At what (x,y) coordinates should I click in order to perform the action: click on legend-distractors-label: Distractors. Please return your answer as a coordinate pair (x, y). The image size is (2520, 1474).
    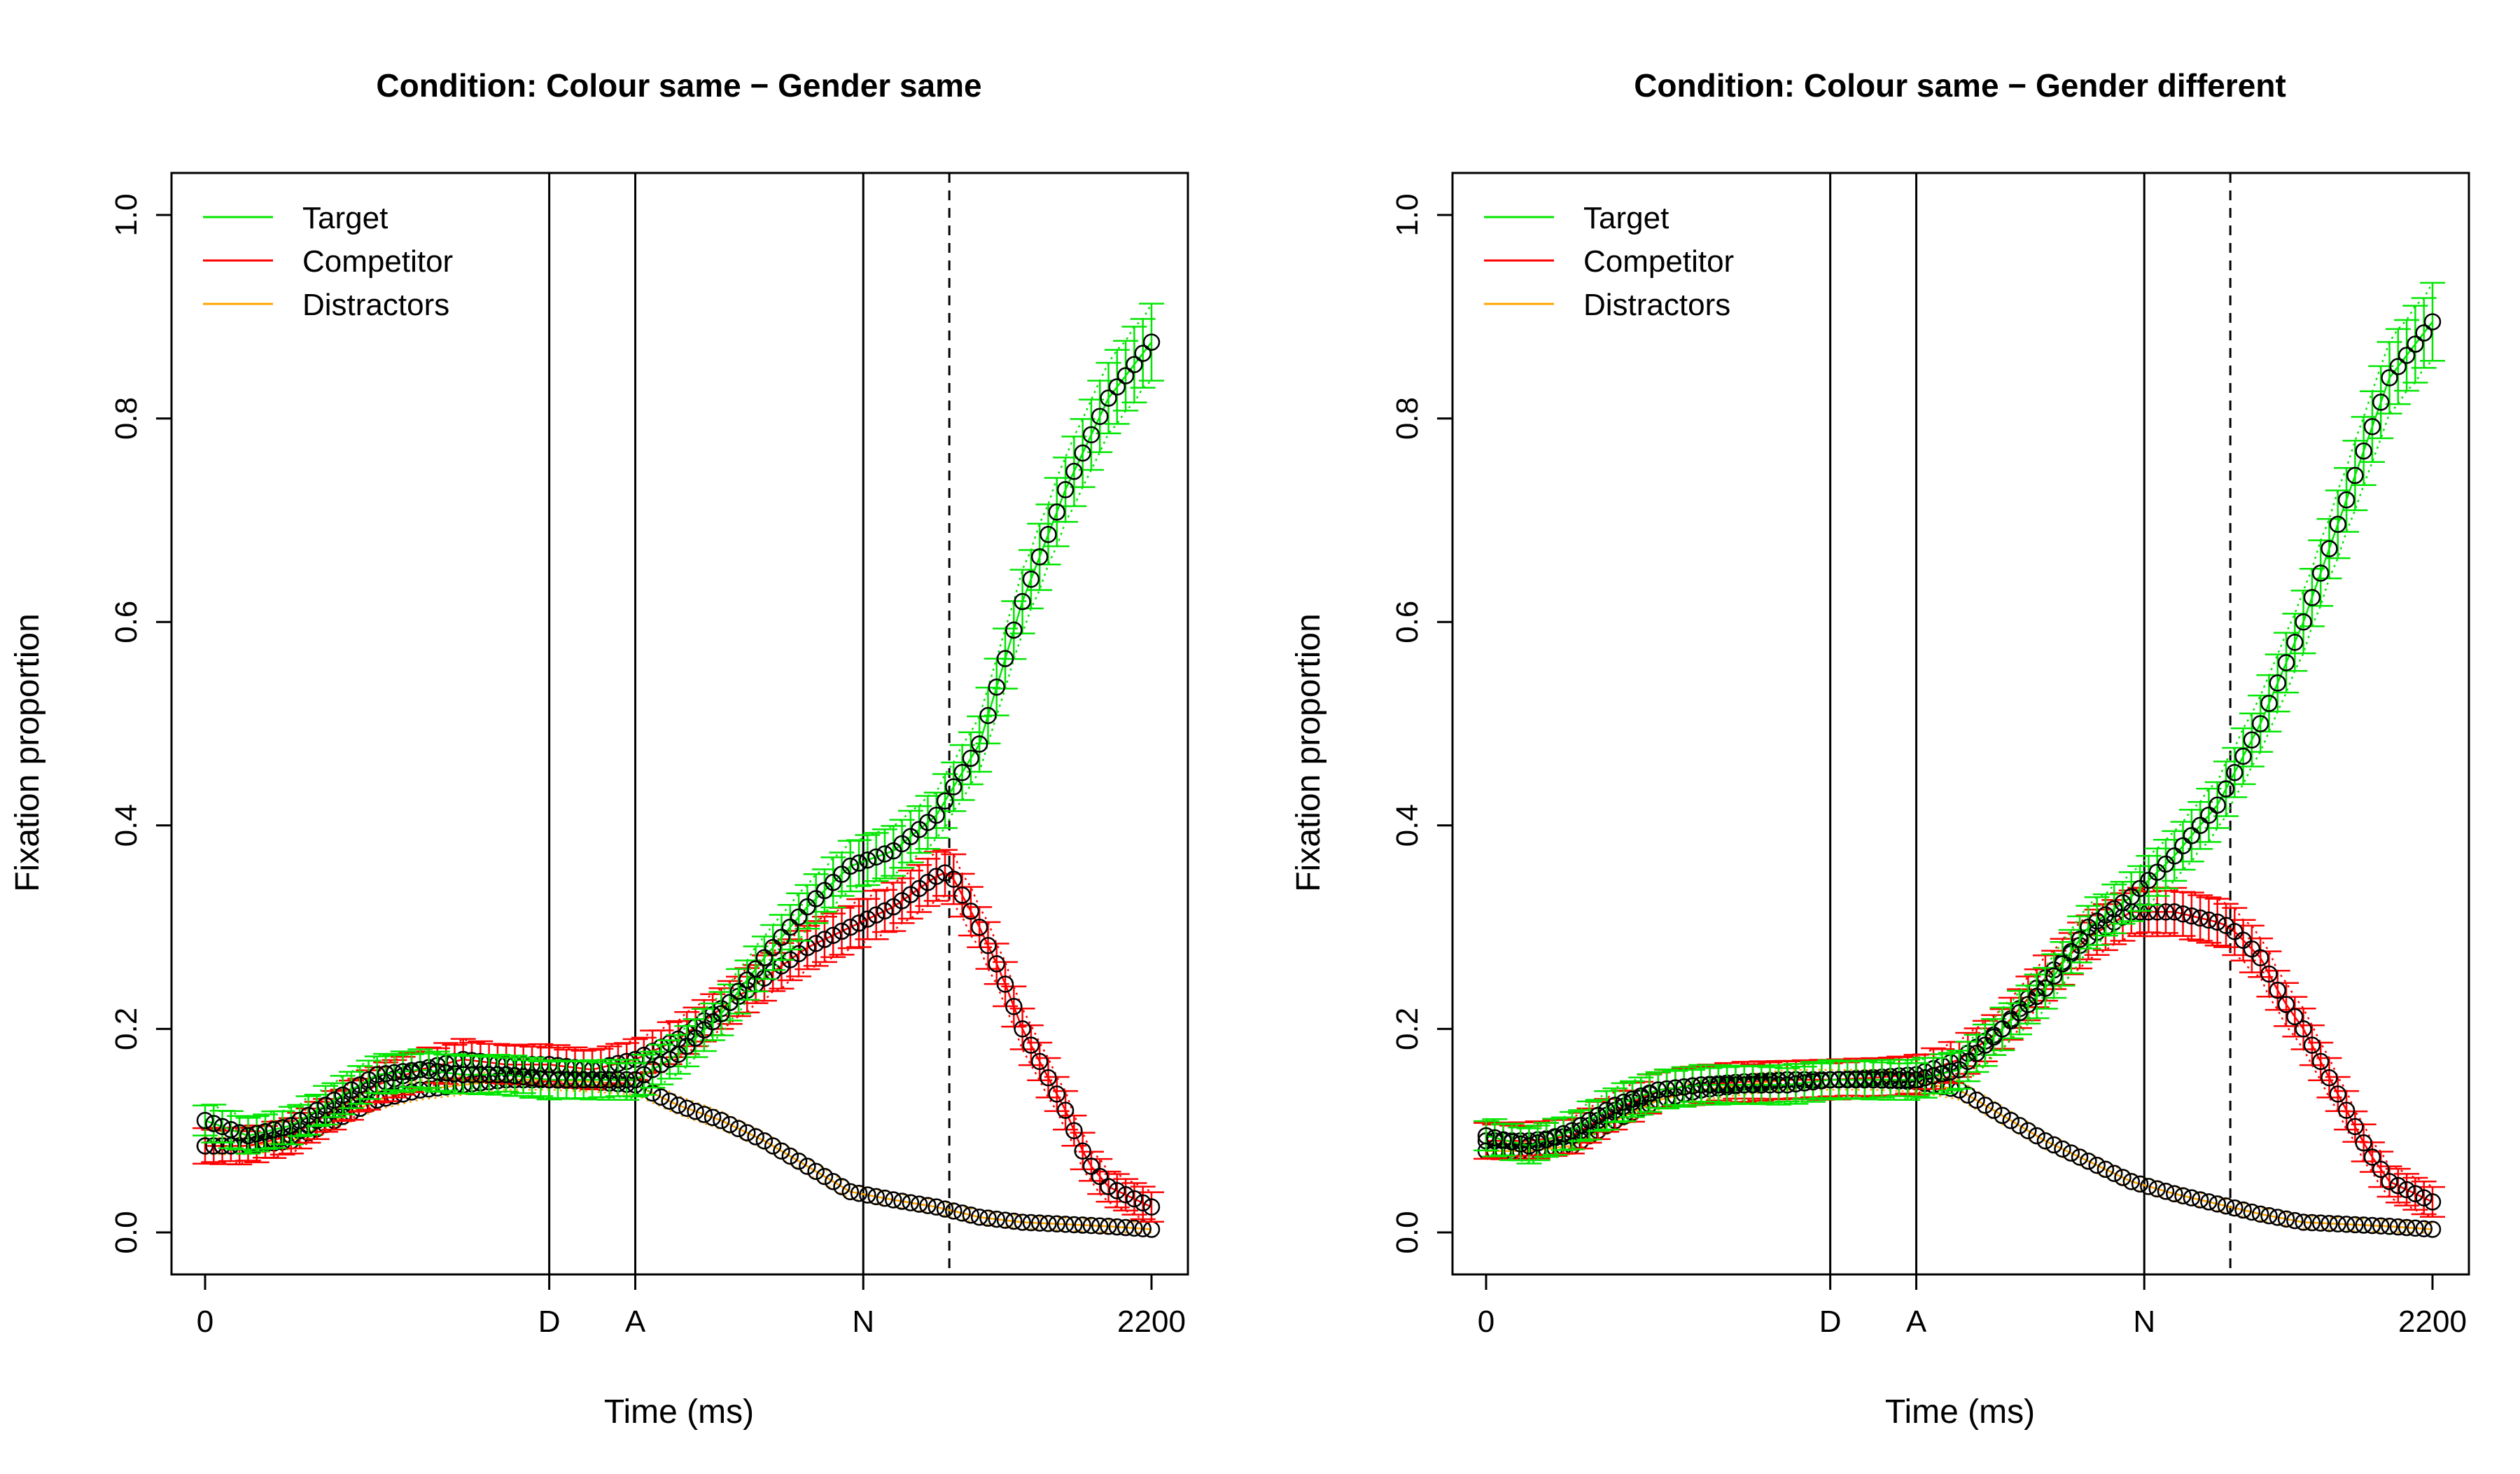
    Looking at the image, I should click on (375, 305).